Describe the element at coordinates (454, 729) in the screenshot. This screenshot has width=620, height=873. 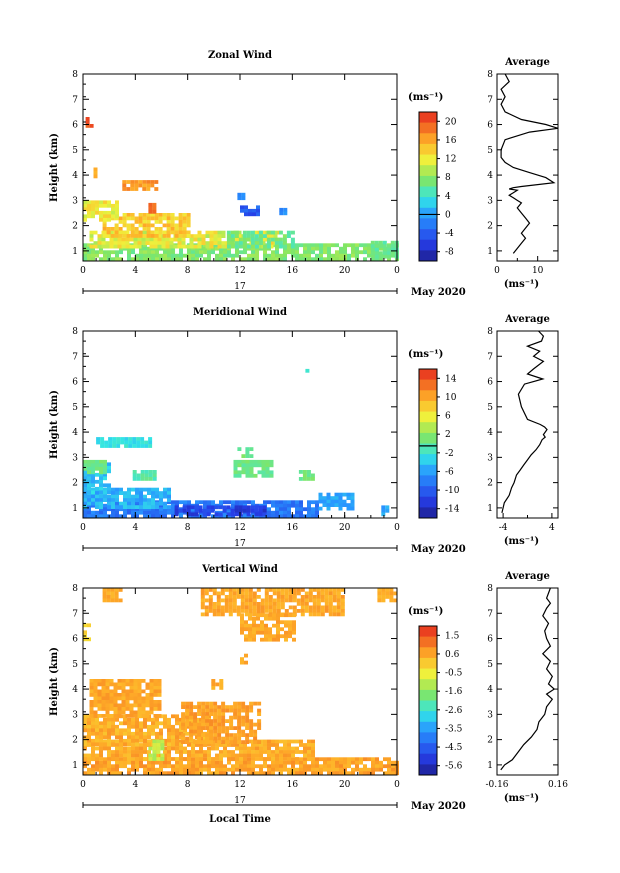
I see `colorbar-tick-label: -3.5` at that location.